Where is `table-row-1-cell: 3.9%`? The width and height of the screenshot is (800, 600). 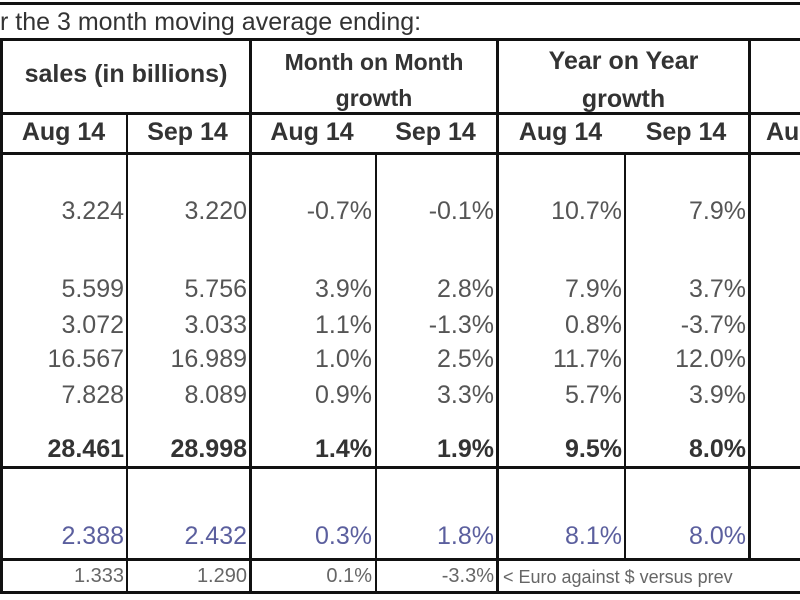
table-row-1-cell: 3.9% is located at coordinates (343, 289).